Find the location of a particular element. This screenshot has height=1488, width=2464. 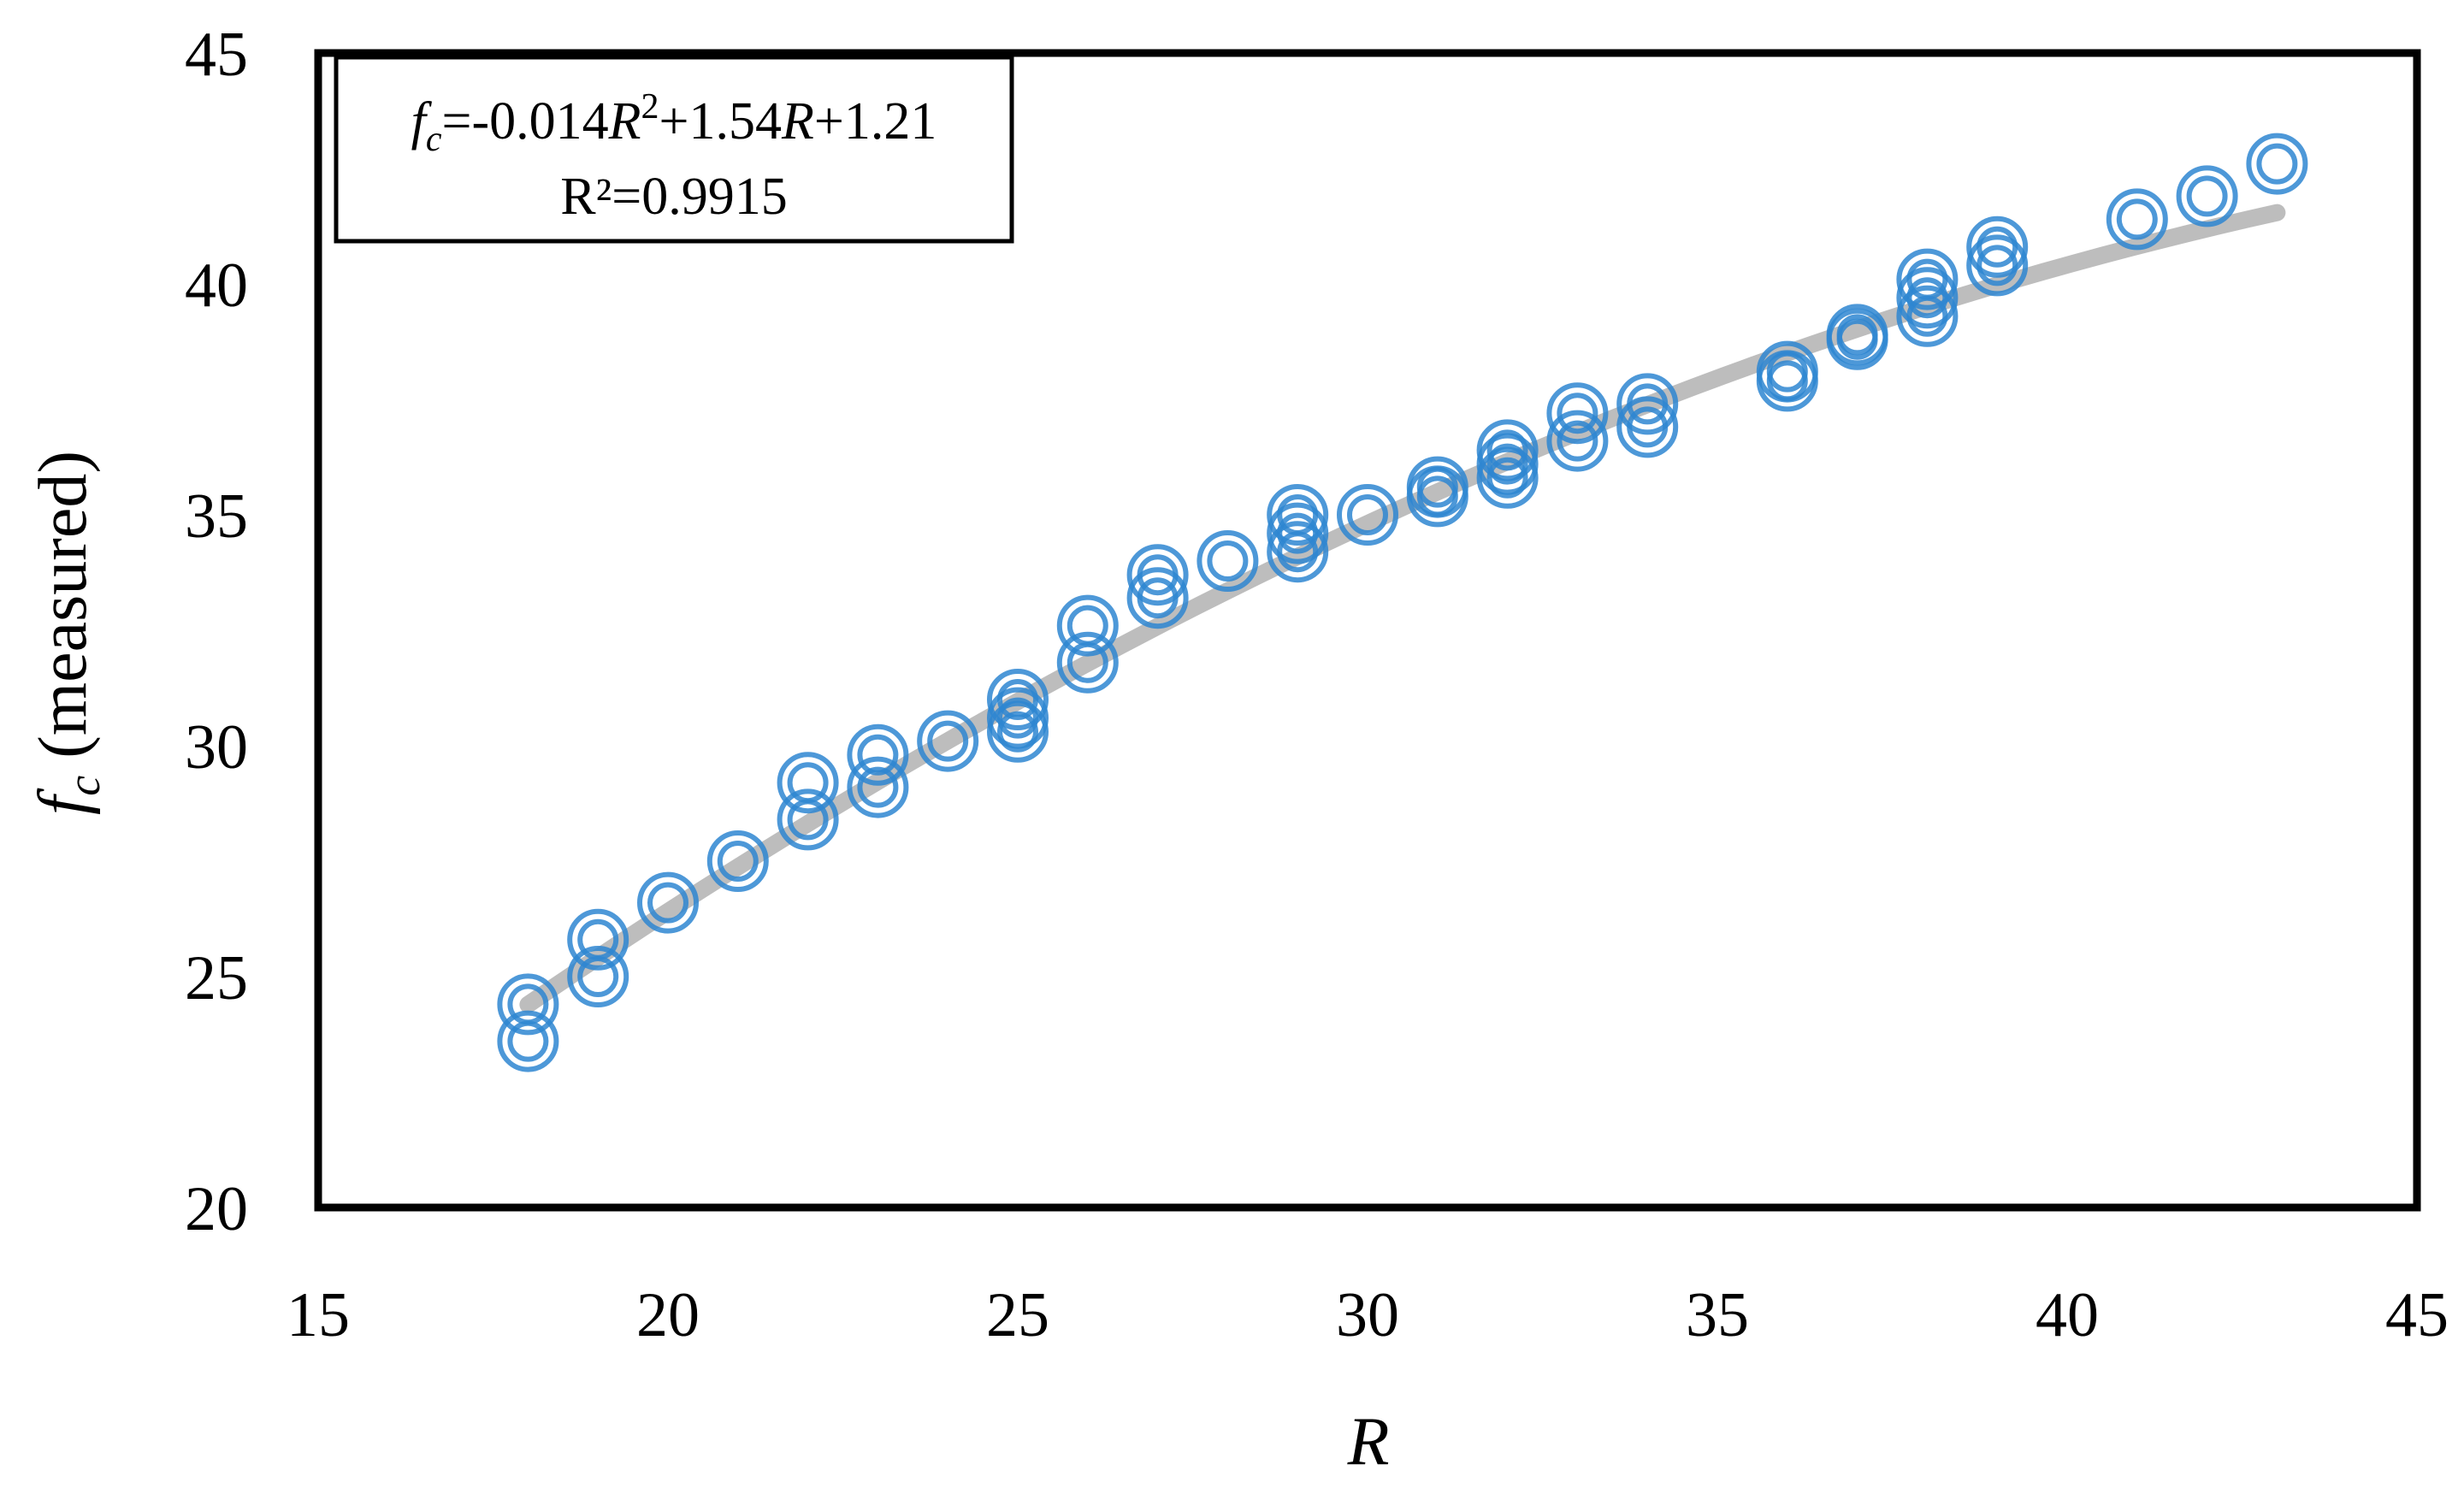

y-axis-title-rest: (measured) is located at coordinates (63, 614).